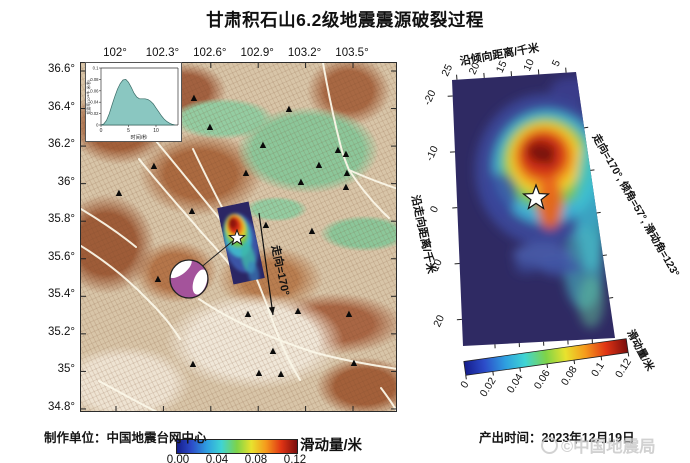  Describe the element at coordinates (502, 67) in the screenshot. I see `svg-text: 15` at that location.